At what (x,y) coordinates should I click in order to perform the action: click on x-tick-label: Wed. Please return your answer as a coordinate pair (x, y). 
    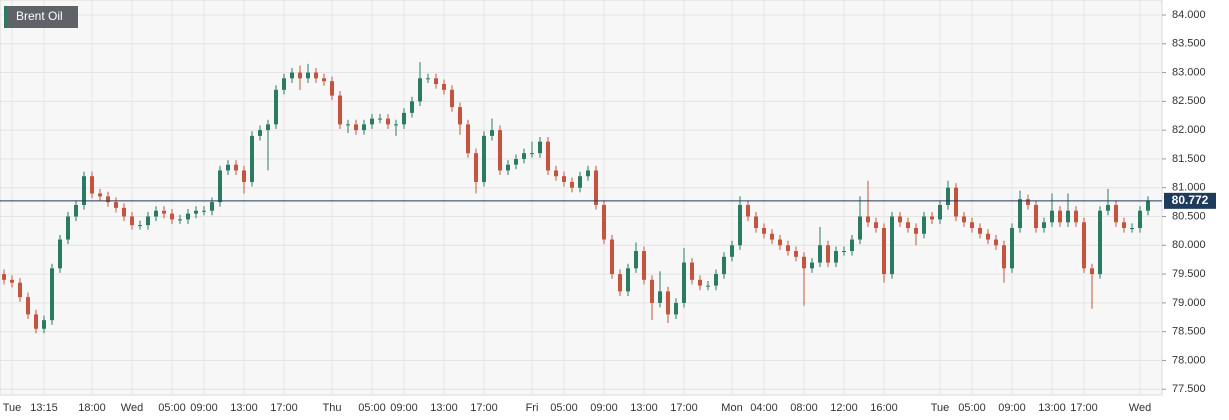
    Looking at the image, I should click on (132, 408).